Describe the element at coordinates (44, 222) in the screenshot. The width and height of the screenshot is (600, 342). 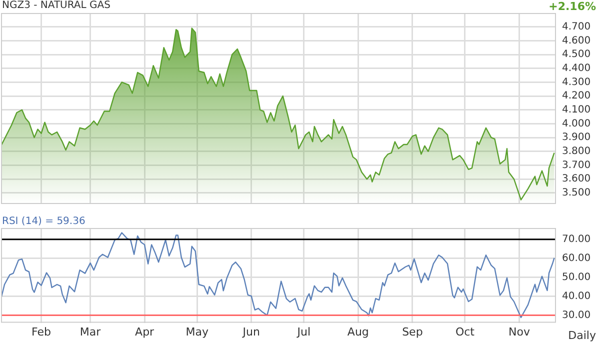
I see `chart-title: RSI (14) = 59.36` at that location.